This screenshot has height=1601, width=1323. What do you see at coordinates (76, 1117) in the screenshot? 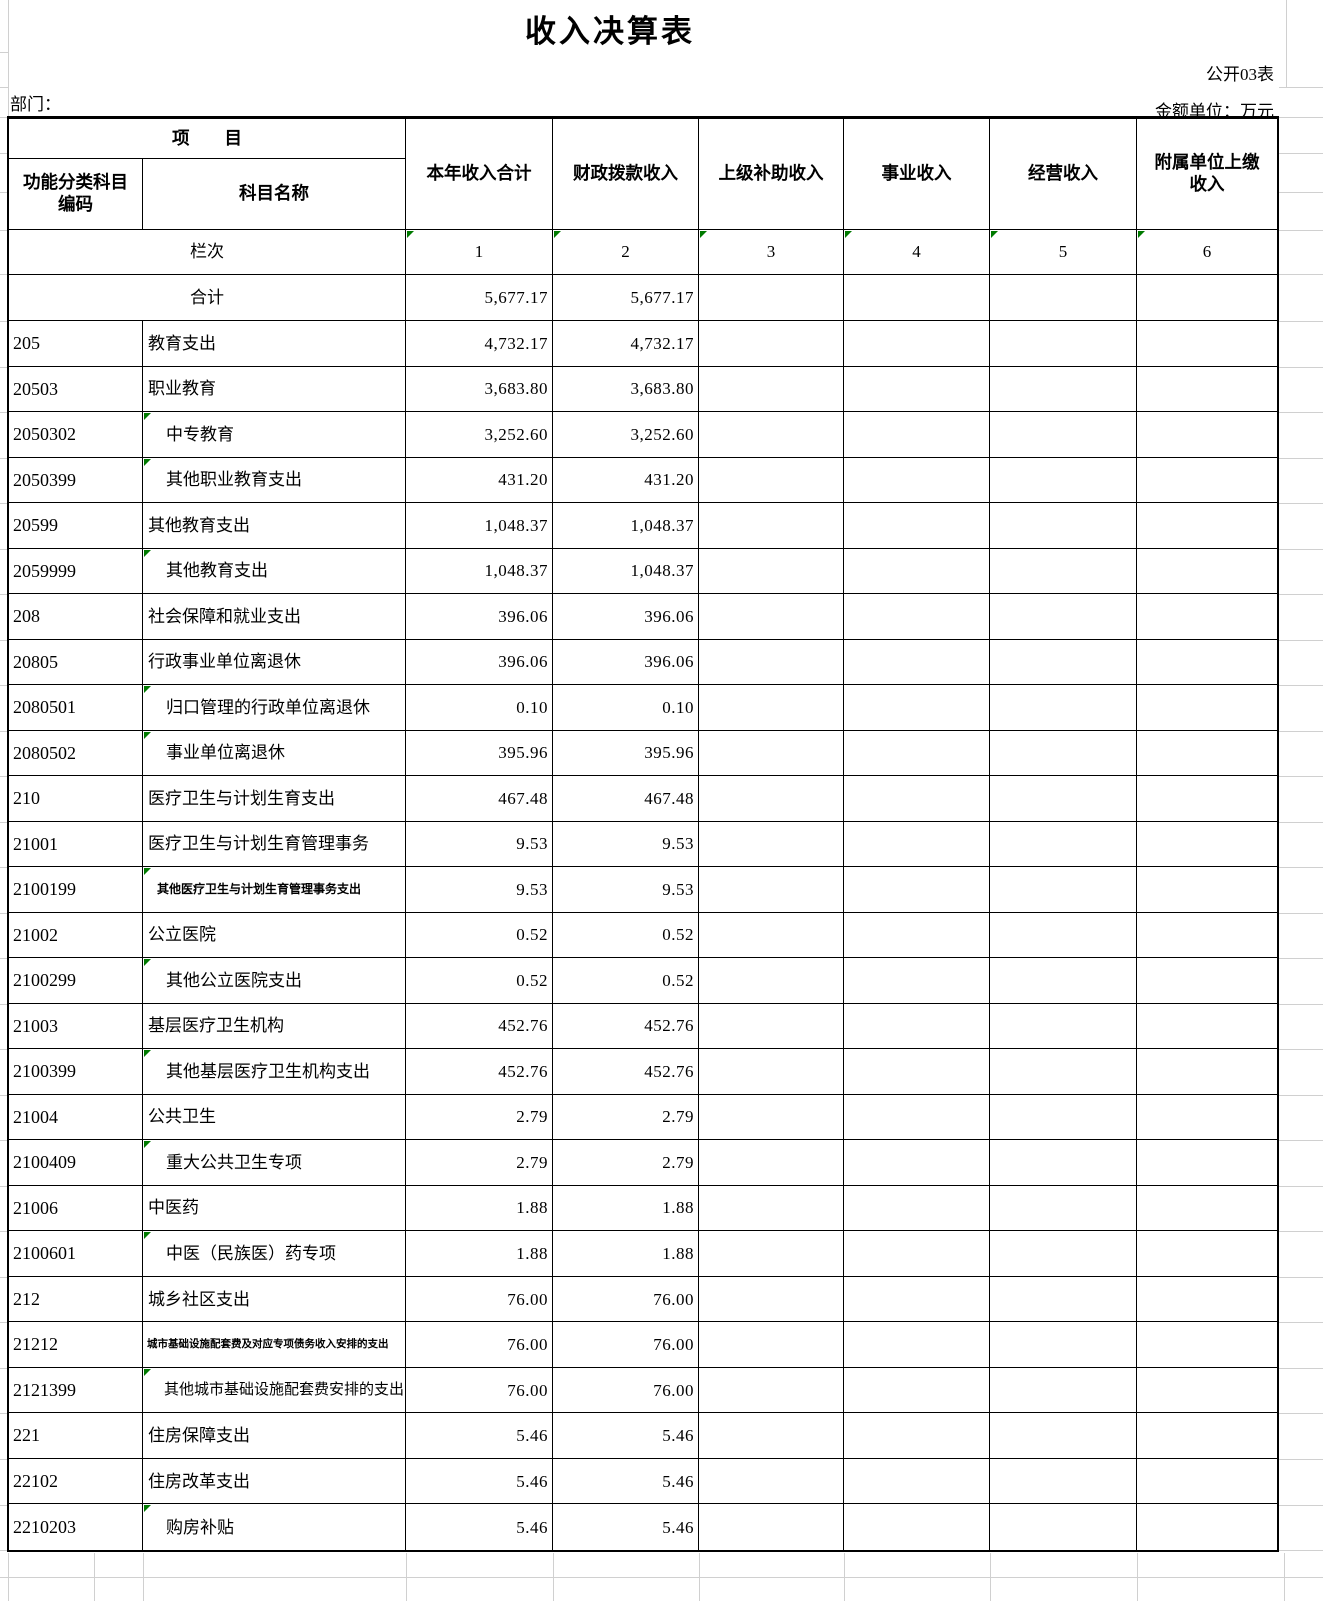
I see `cell-code: 21004` at bounding box center [76, 1117].